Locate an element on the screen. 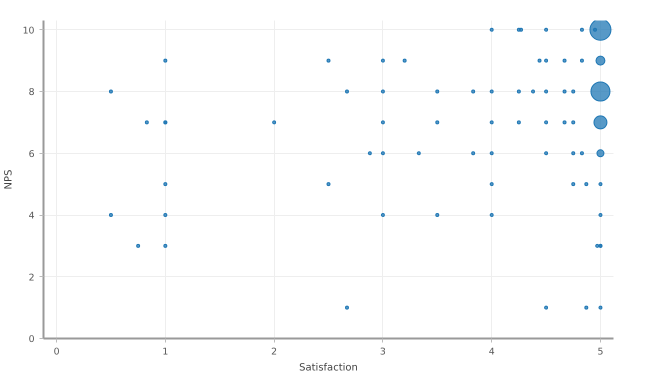 The image size is (668, 380). y-tick-label: 0 is located at coordinates (31, 339).